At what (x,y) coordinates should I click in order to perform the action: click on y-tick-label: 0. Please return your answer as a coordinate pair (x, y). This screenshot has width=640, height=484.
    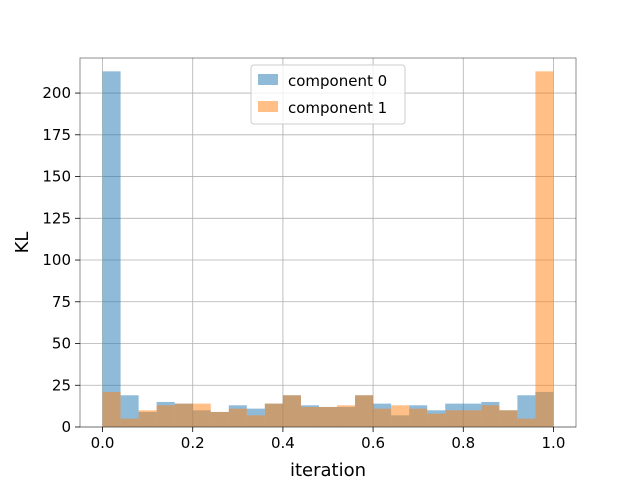
    Looking at the image, I should click on (66, 427).